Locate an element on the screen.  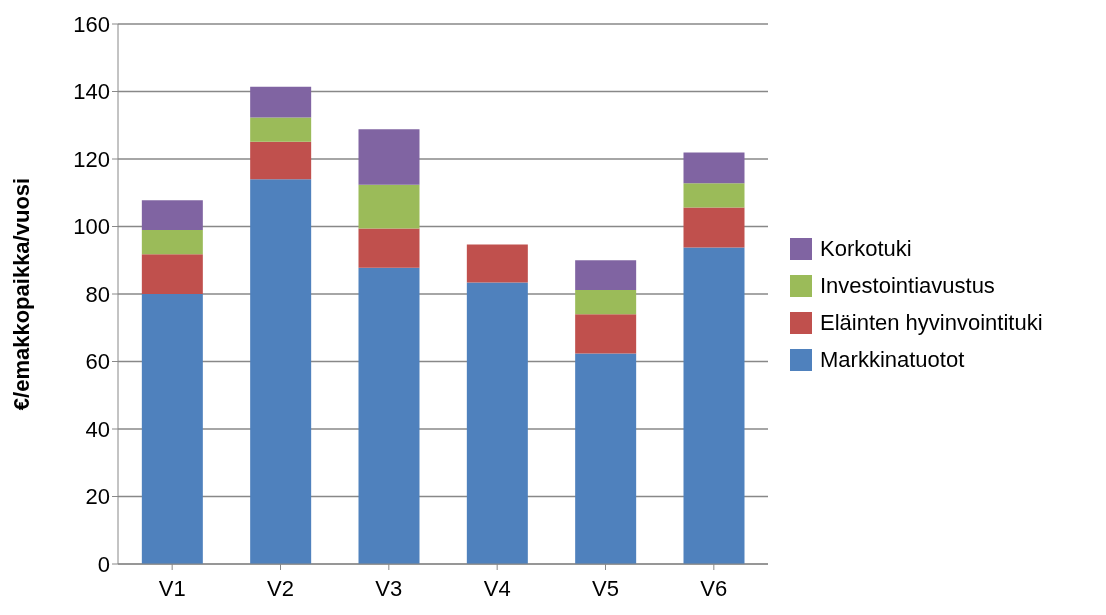
y-tick-label: 140 is located at coordinates (91, 92).